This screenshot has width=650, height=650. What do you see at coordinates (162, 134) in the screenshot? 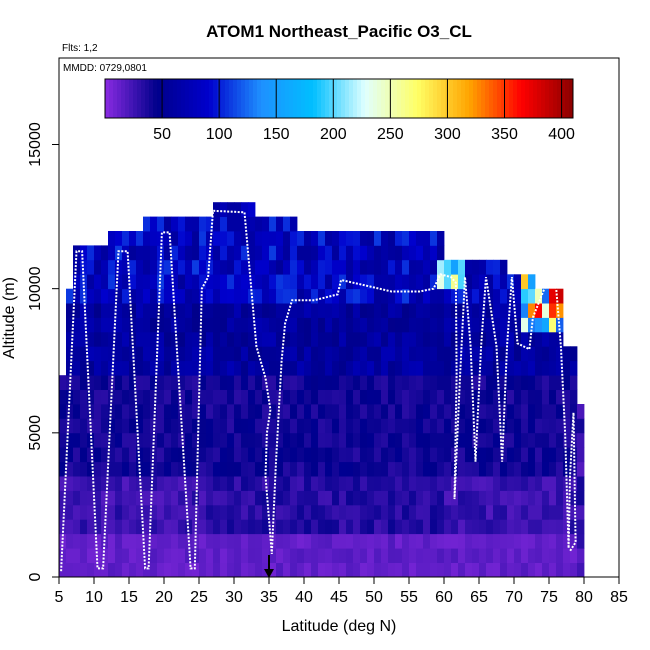
I see `colorbar-tick-label-0: 50` at bounding box center [162, 134].